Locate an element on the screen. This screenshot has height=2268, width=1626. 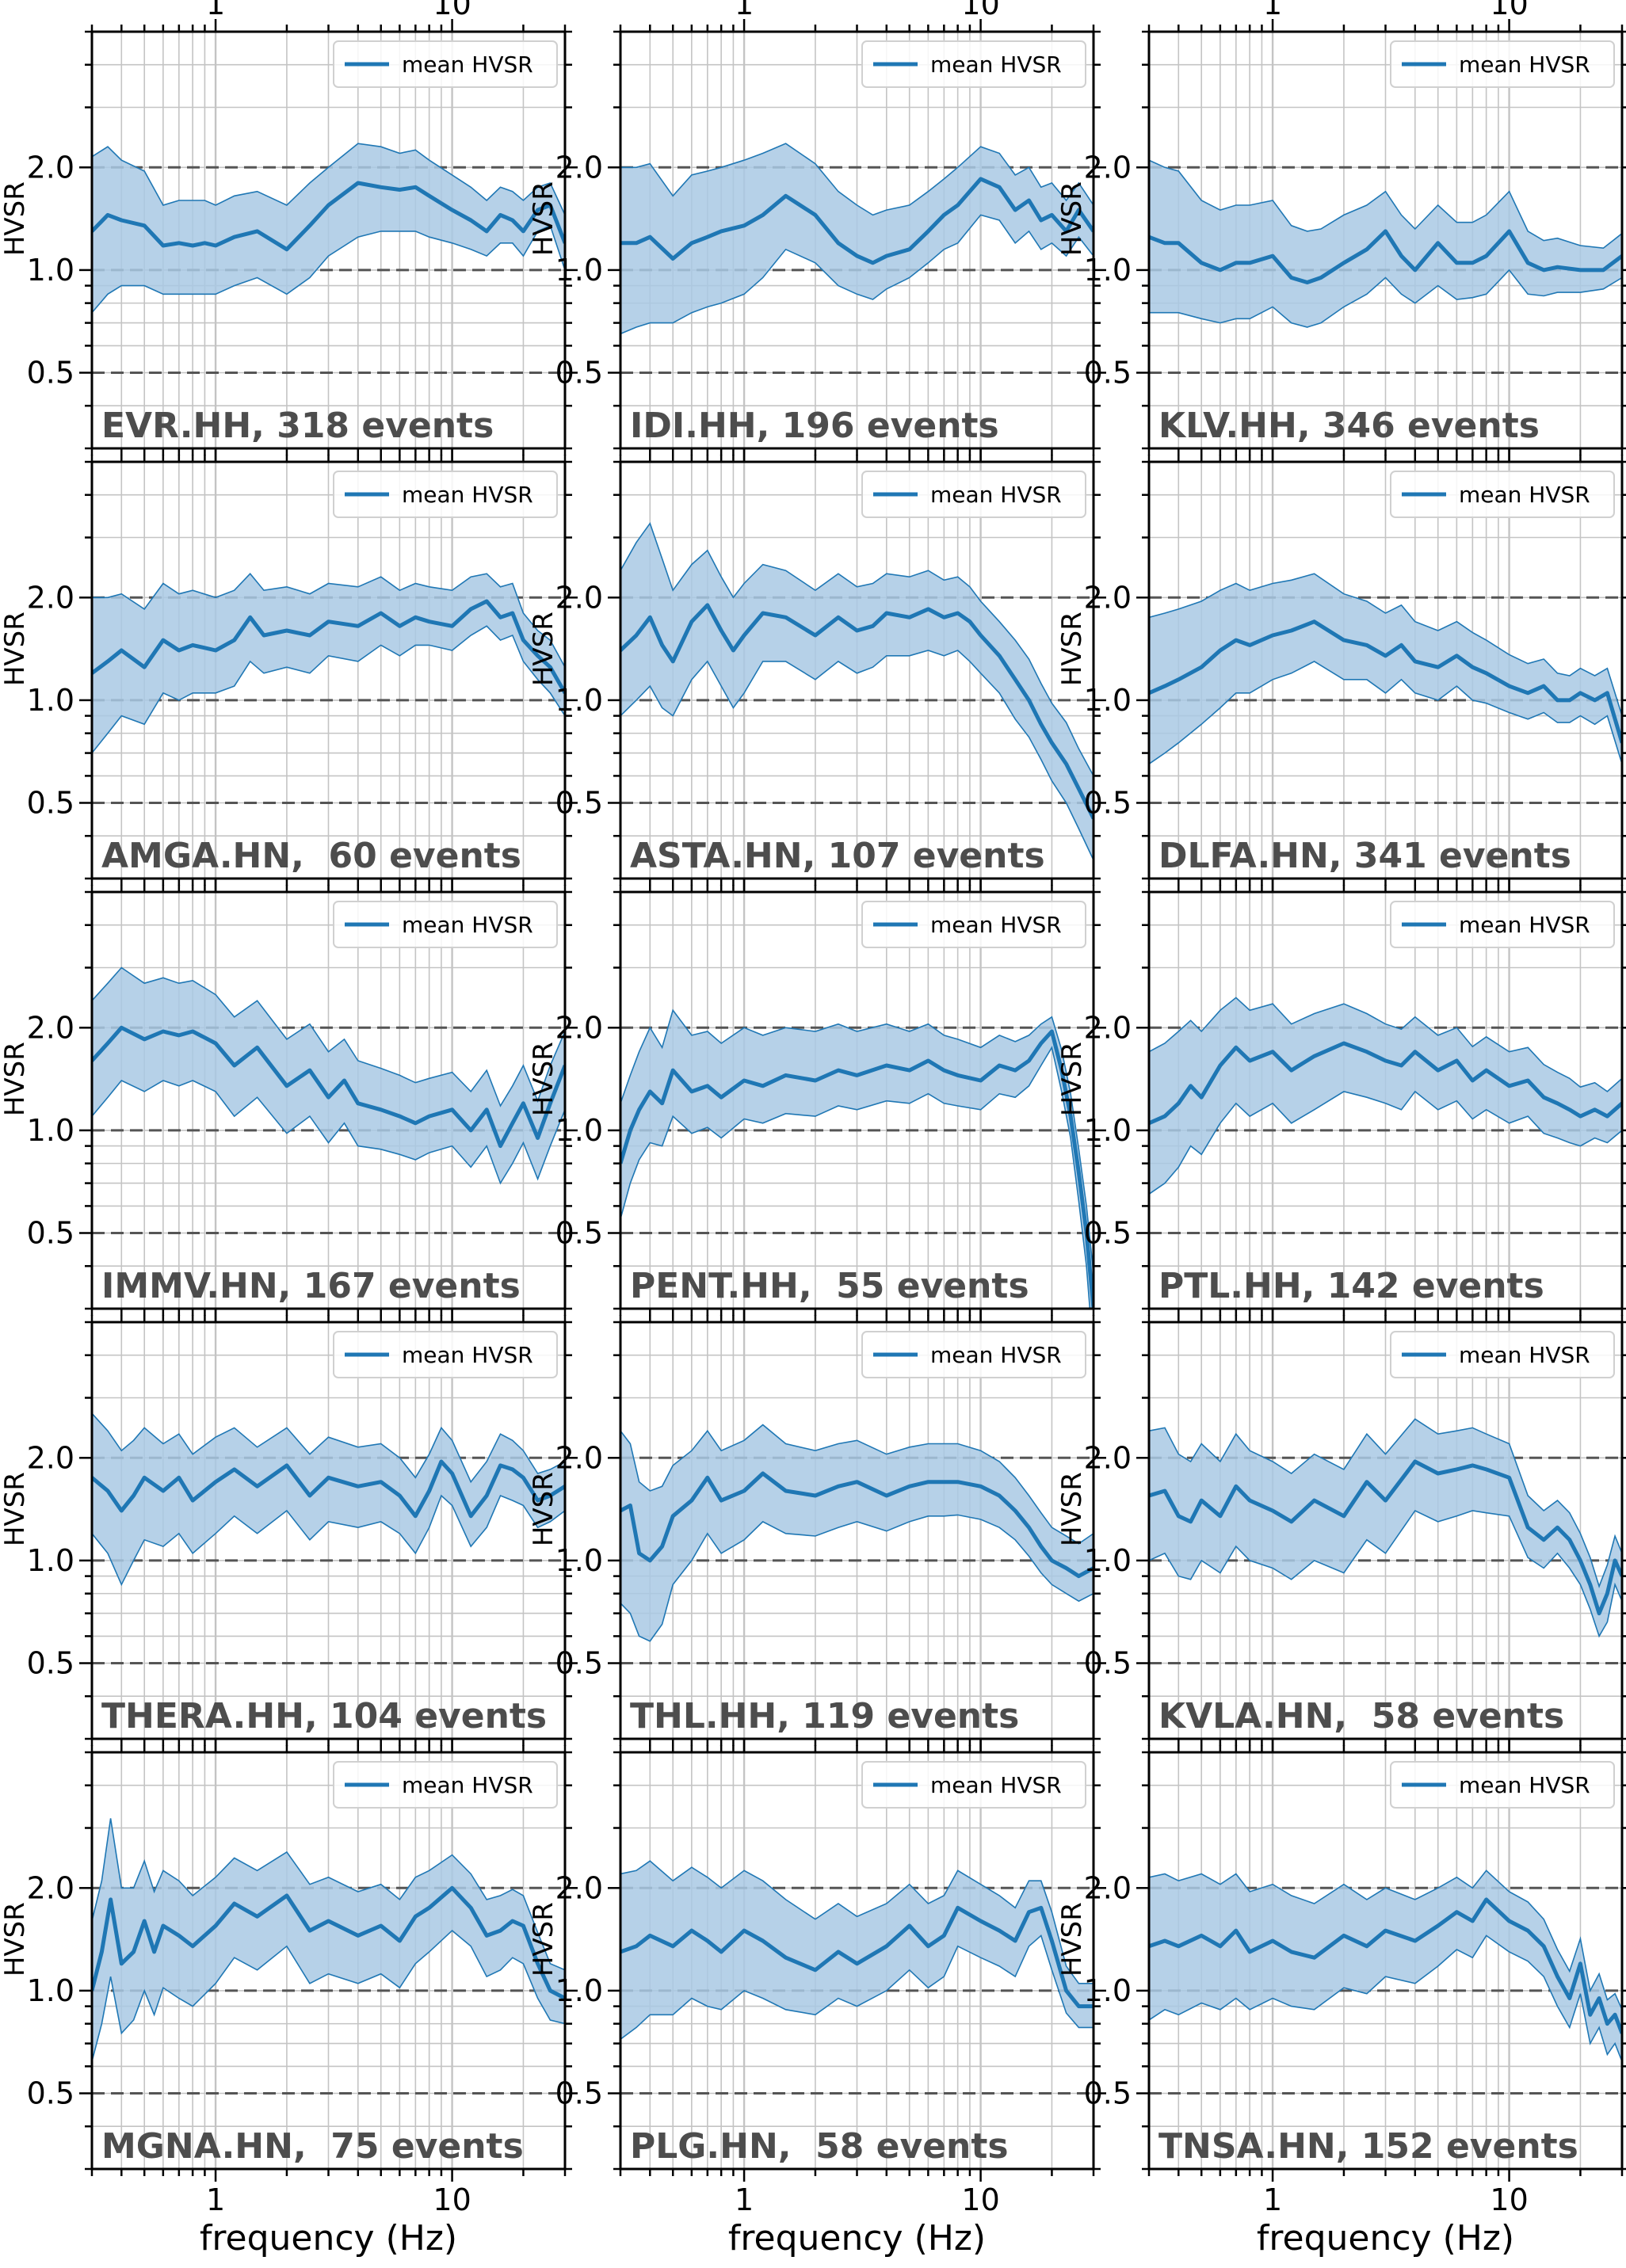
station-label: PLG.HN, 58 events is located at coordinates (819, 2146).